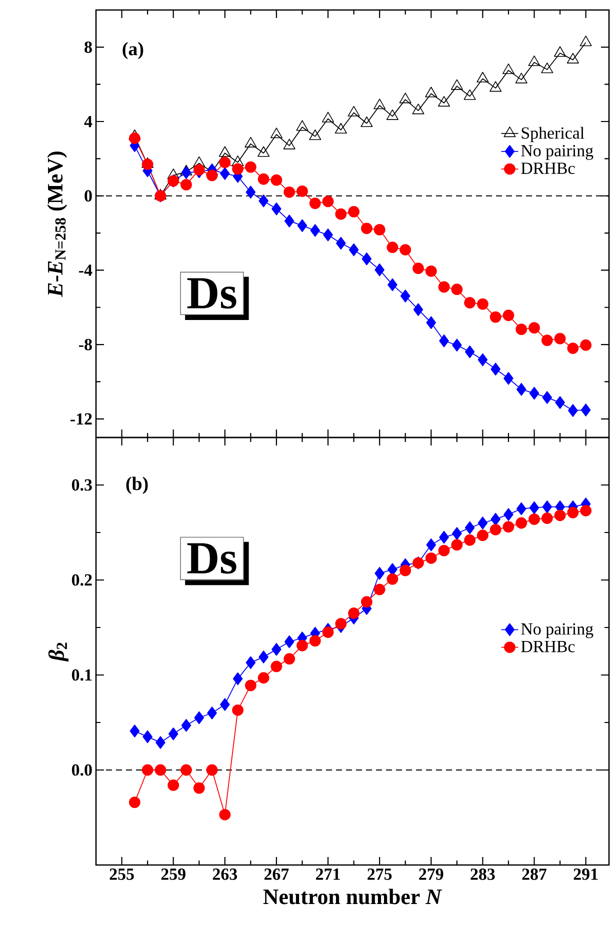  I want to click on y-tick-label: -8, so click(85, 344).